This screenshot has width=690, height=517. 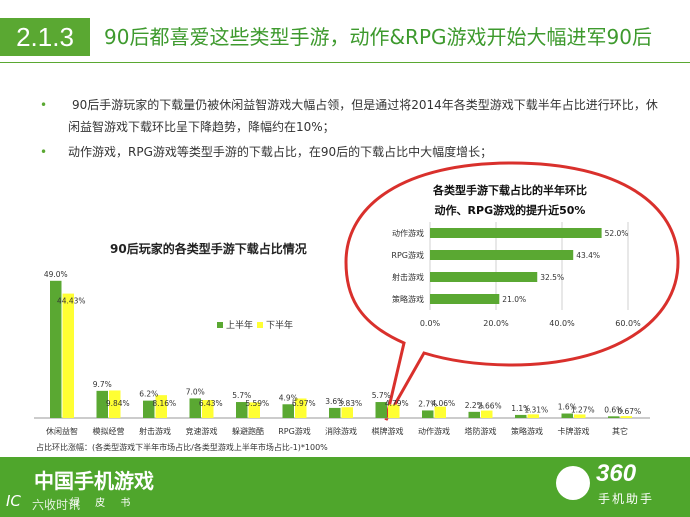 What do you see at coordinates (13, 501) in the screenshot?
I see `ic-logo-mark: IC` at bounding box center [13, 501].